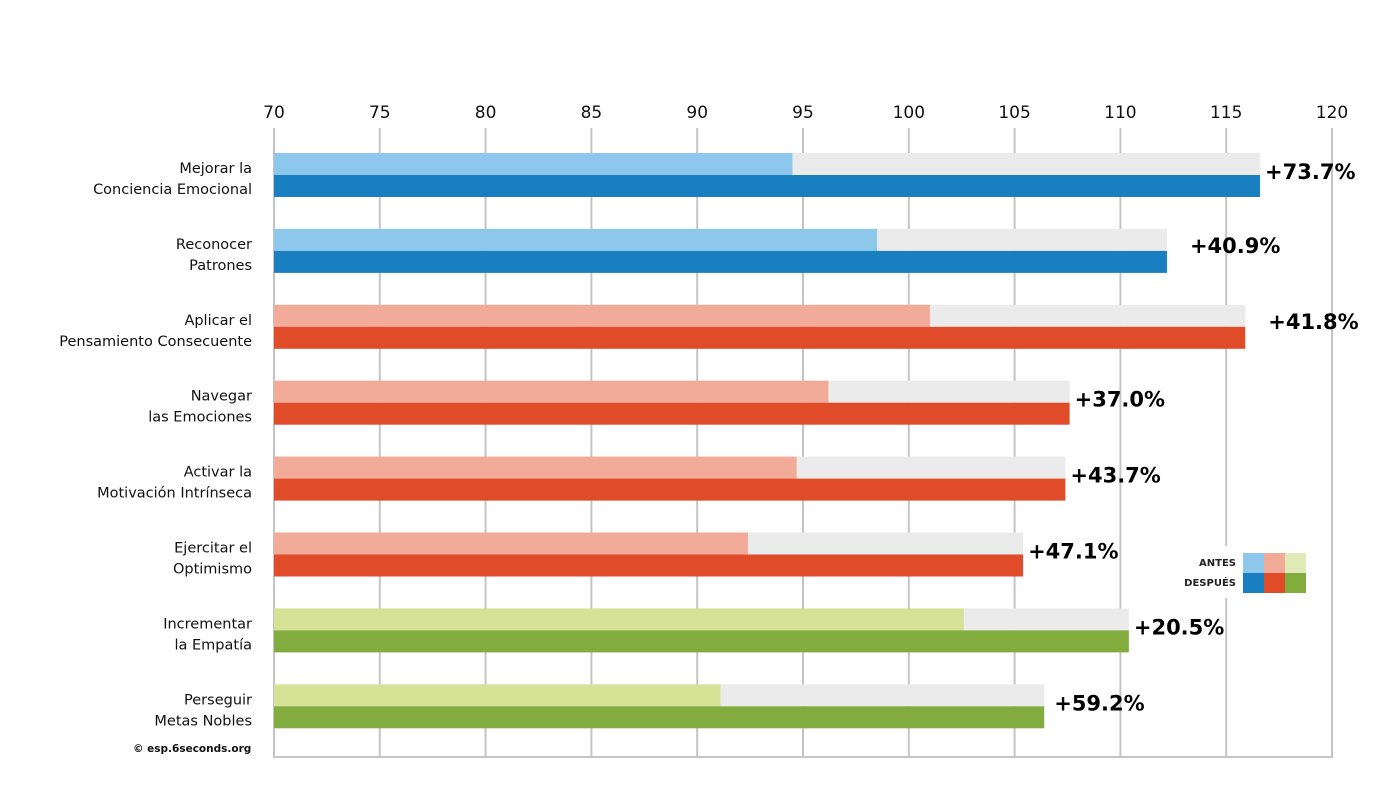  I want to click on category-label-line2: Motivación Intrínseca, so click(174, 494).